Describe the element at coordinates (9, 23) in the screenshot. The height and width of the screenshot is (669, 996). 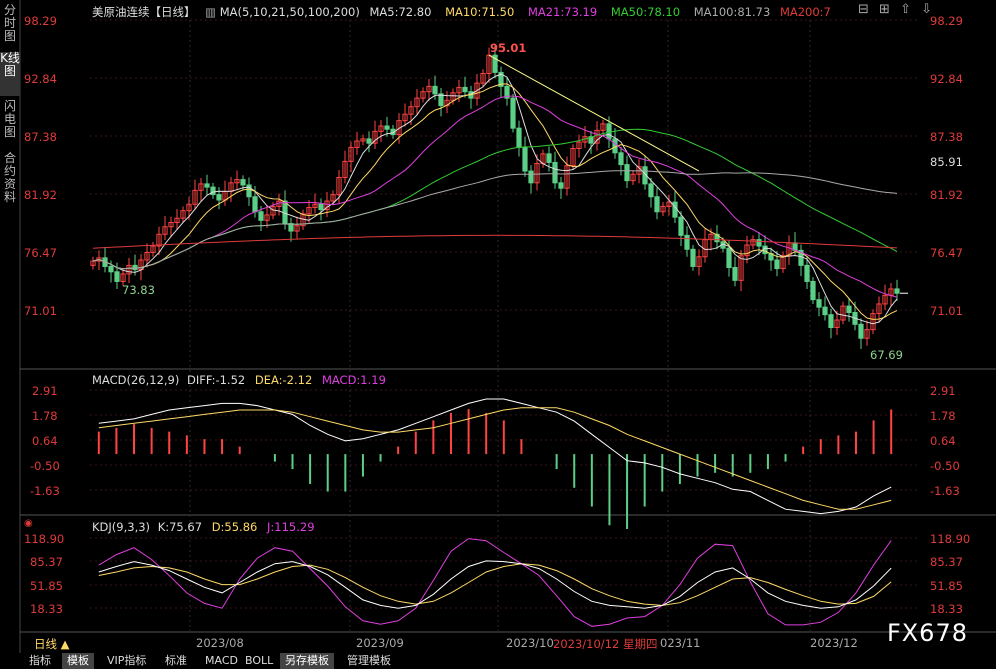
I see `side-tab-timeshare: 分时图` at that location.